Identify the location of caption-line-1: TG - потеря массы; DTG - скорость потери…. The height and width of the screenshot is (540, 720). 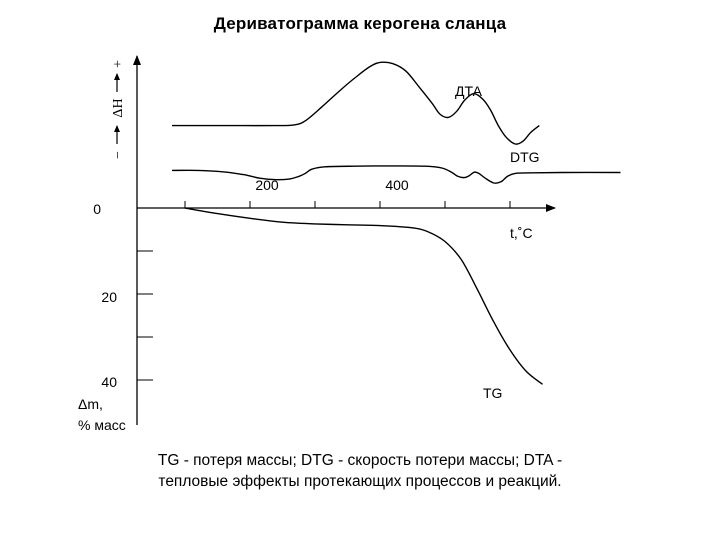
(360, 460).